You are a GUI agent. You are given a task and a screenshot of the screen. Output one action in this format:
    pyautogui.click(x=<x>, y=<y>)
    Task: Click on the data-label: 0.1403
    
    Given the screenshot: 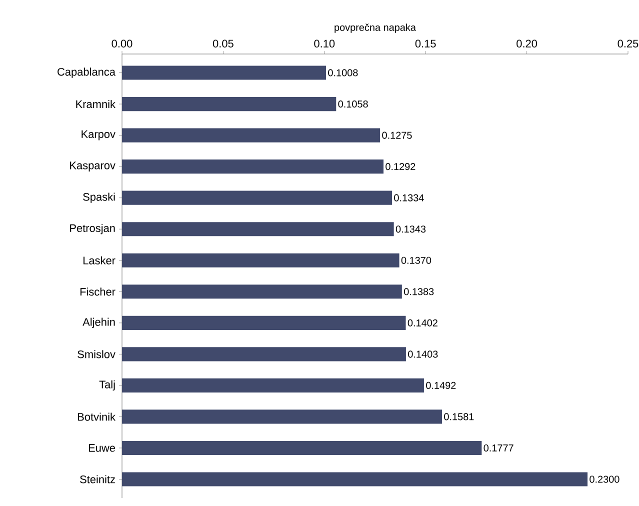 What is the action you would take?
    pyautogui.click(x=423, y=354)
    